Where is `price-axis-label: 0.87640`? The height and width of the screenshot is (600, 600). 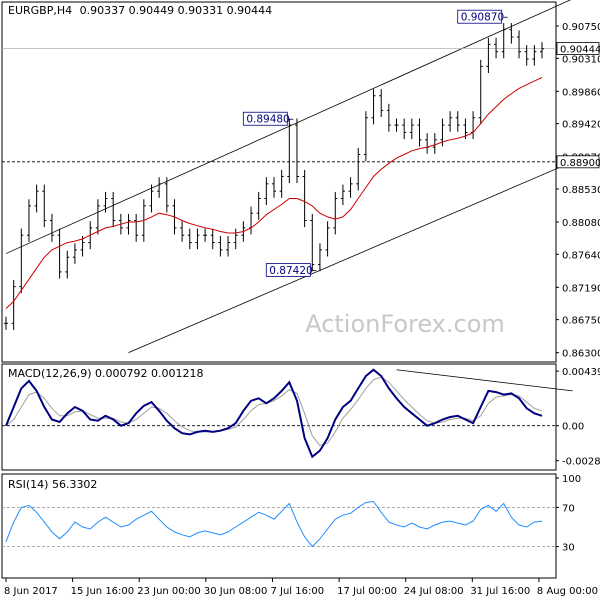 price-axis-label: 0.87640 is located at coordinates (581, 255).